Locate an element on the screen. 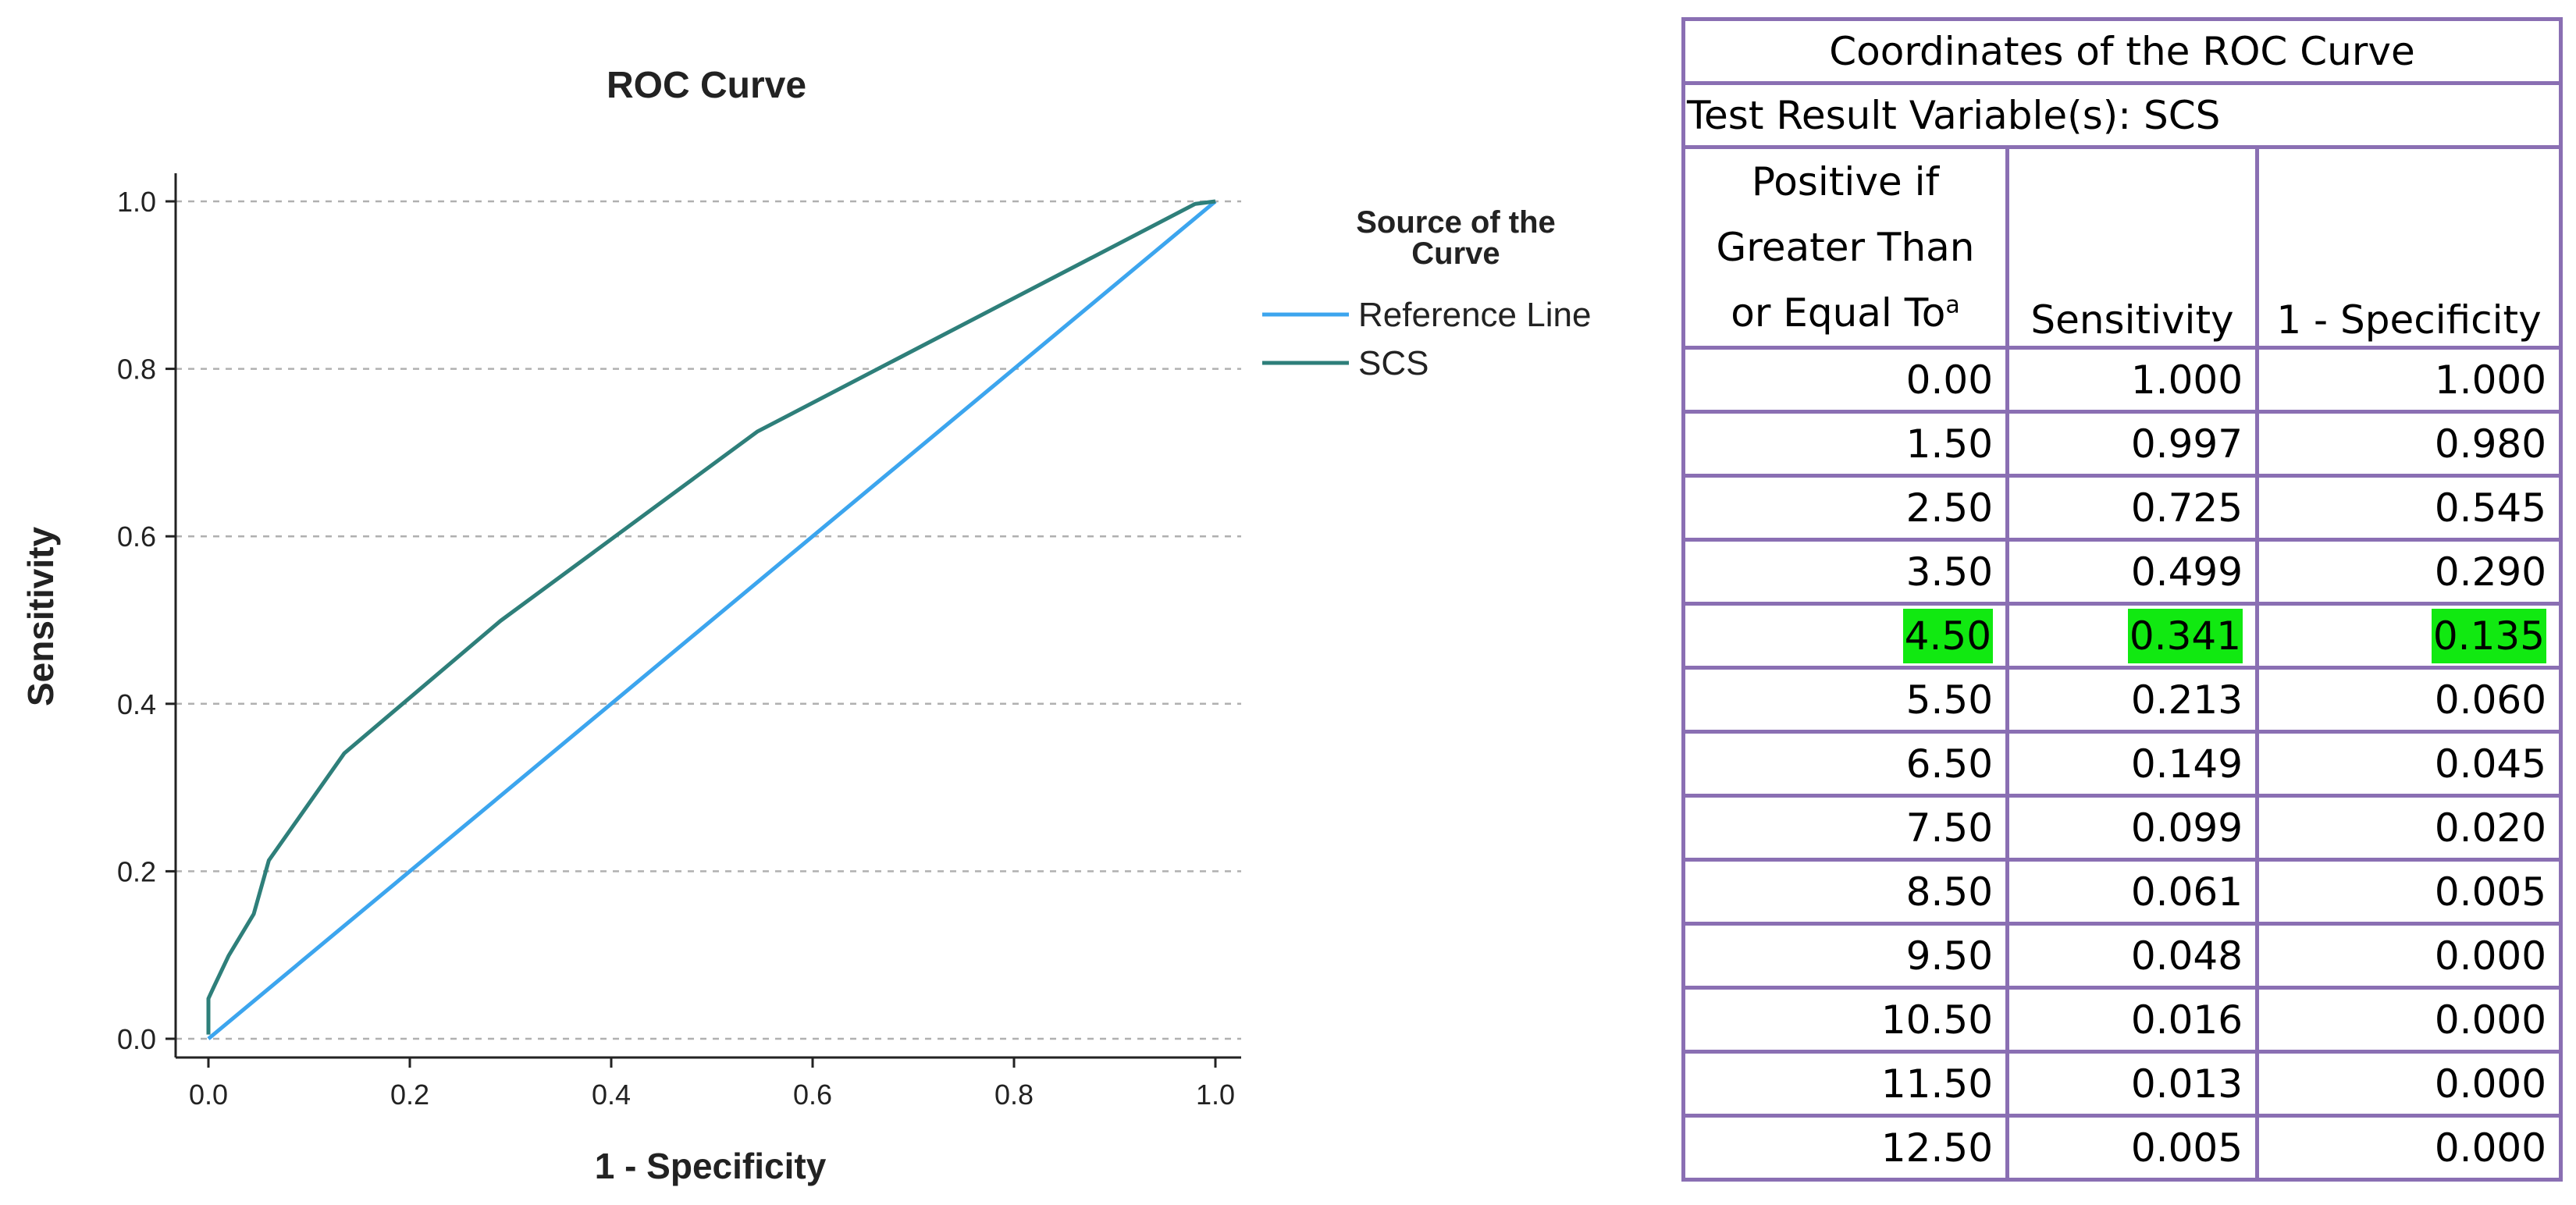 Image resolution: width=2576 pixels, height=1205 pixels. table-row: 6.50 0.149 0.045 is located at coordinates (2122, 764).